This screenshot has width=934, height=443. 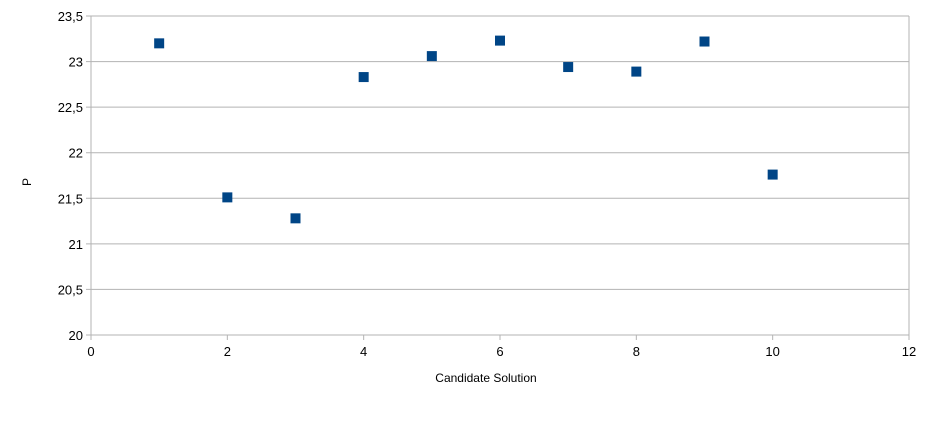 I want to click on x-tick-label: 0, so click(x=90, y=351).